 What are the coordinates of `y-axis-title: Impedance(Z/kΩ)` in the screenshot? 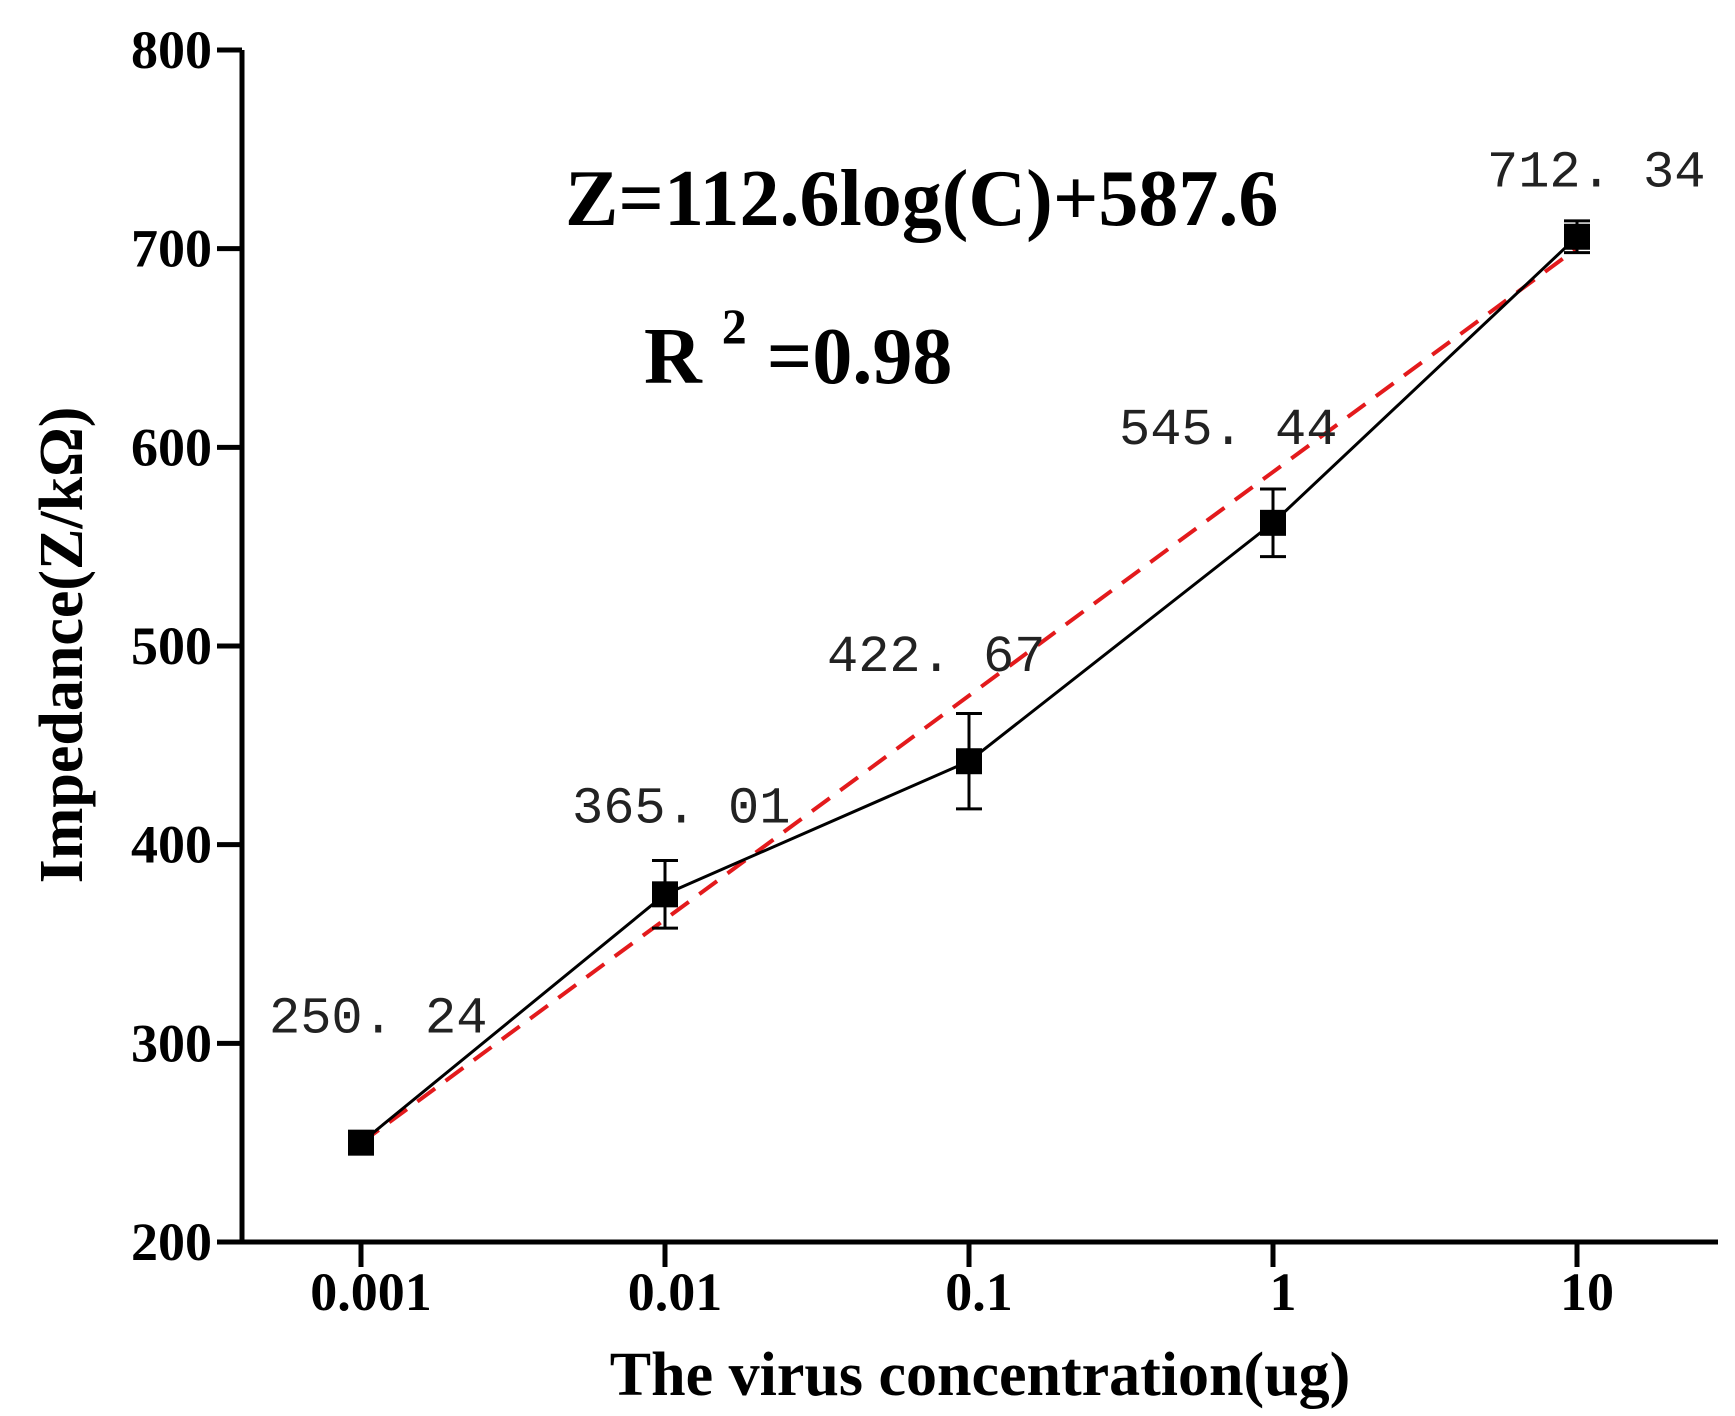 It's located at (62, 645).